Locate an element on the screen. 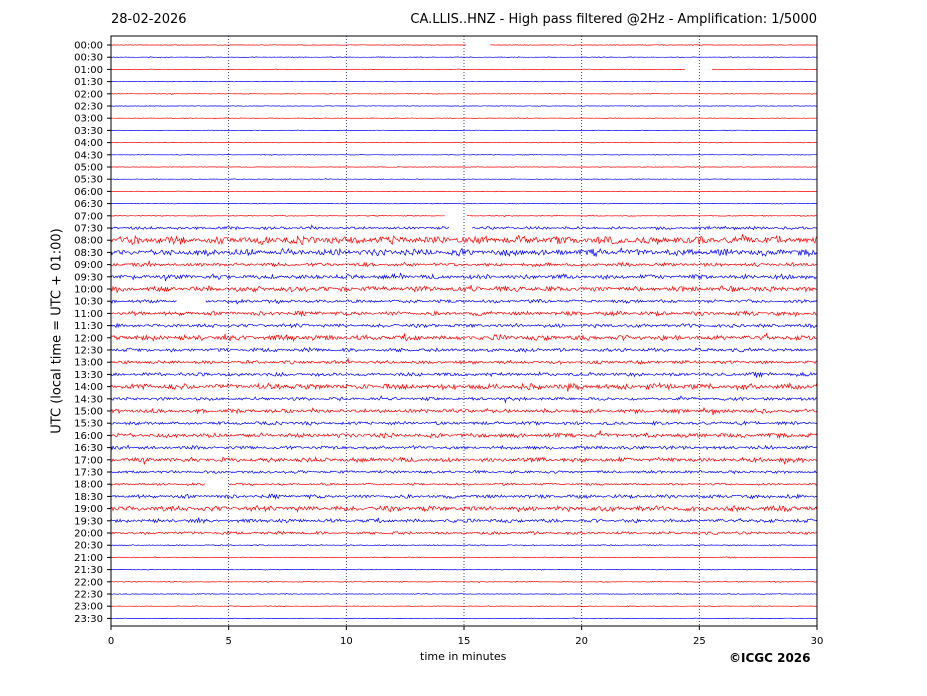 The width and height of the screenshot is (927, 696). y-tick-label: 05:30 is located at coordinates (88, 180).